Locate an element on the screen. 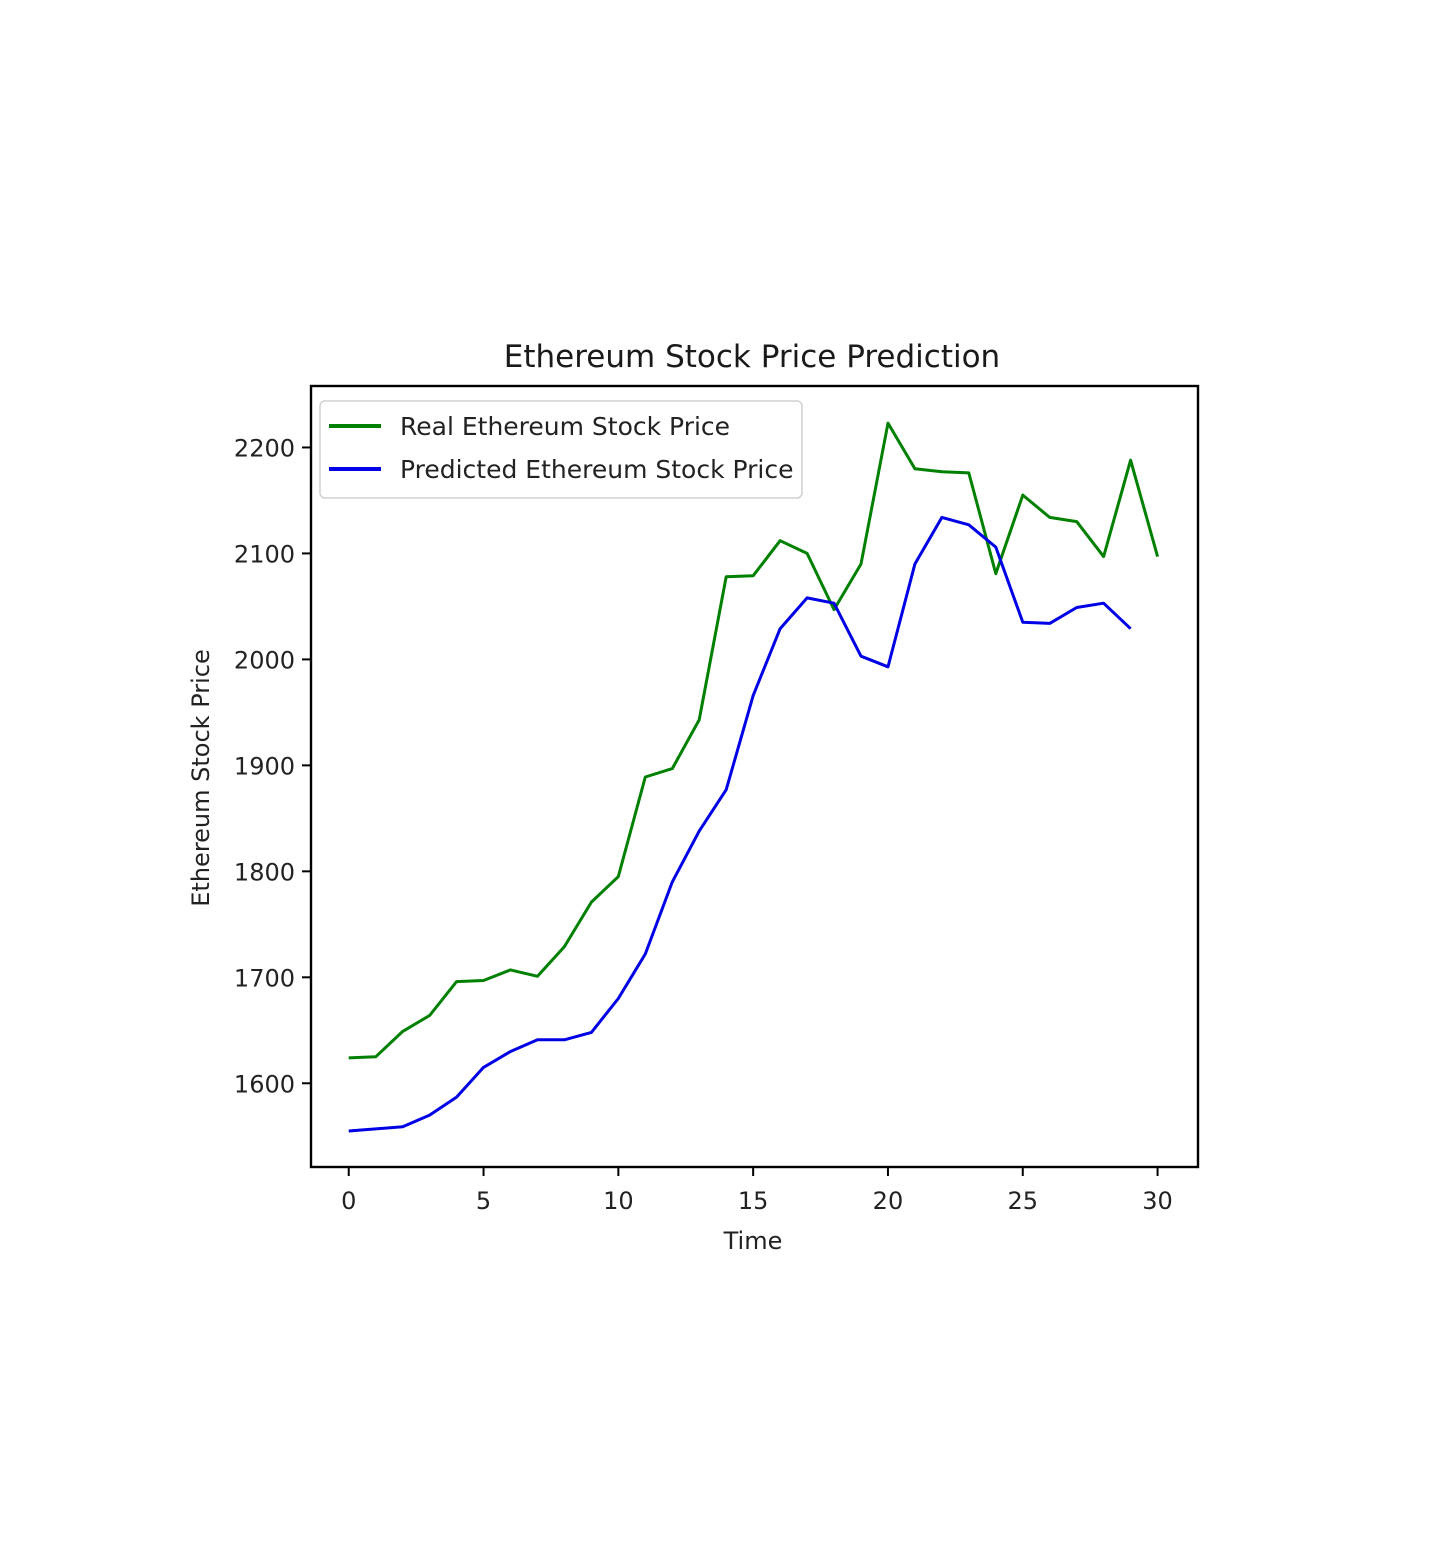 This screenshot has width=1454, height=1566. x-tick-label: 20 is located at coordinates (888, 1201).